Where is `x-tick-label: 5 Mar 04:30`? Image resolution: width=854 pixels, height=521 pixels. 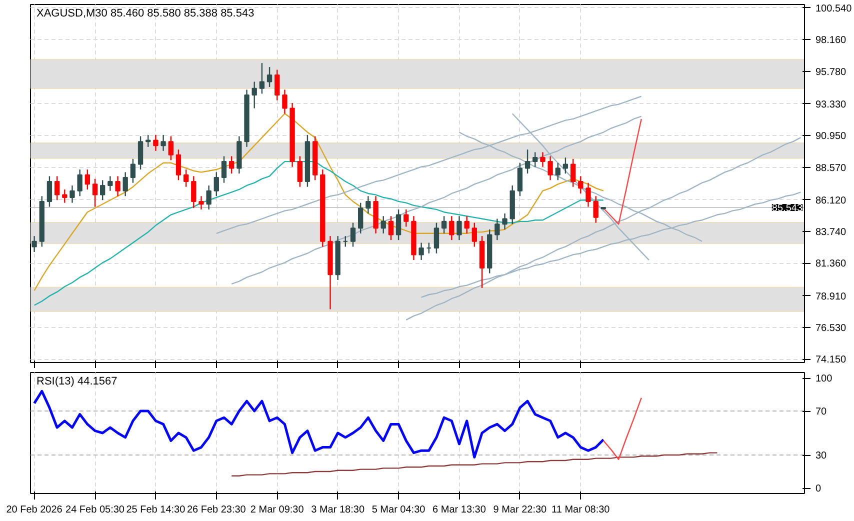
x-tick-label: 5 Mar 04:30 is located at coordinates (399, 510).